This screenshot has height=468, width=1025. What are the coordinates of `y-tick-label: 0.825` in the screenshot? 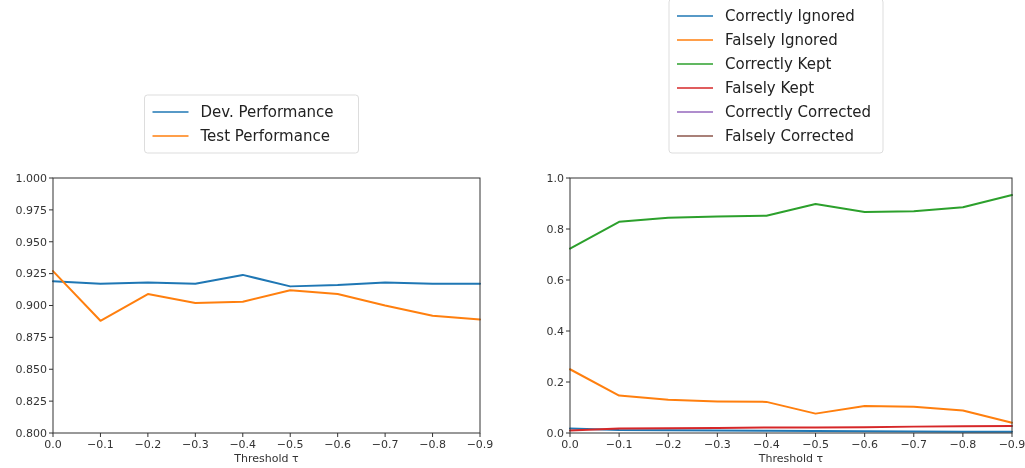 It's located at (31, 401).